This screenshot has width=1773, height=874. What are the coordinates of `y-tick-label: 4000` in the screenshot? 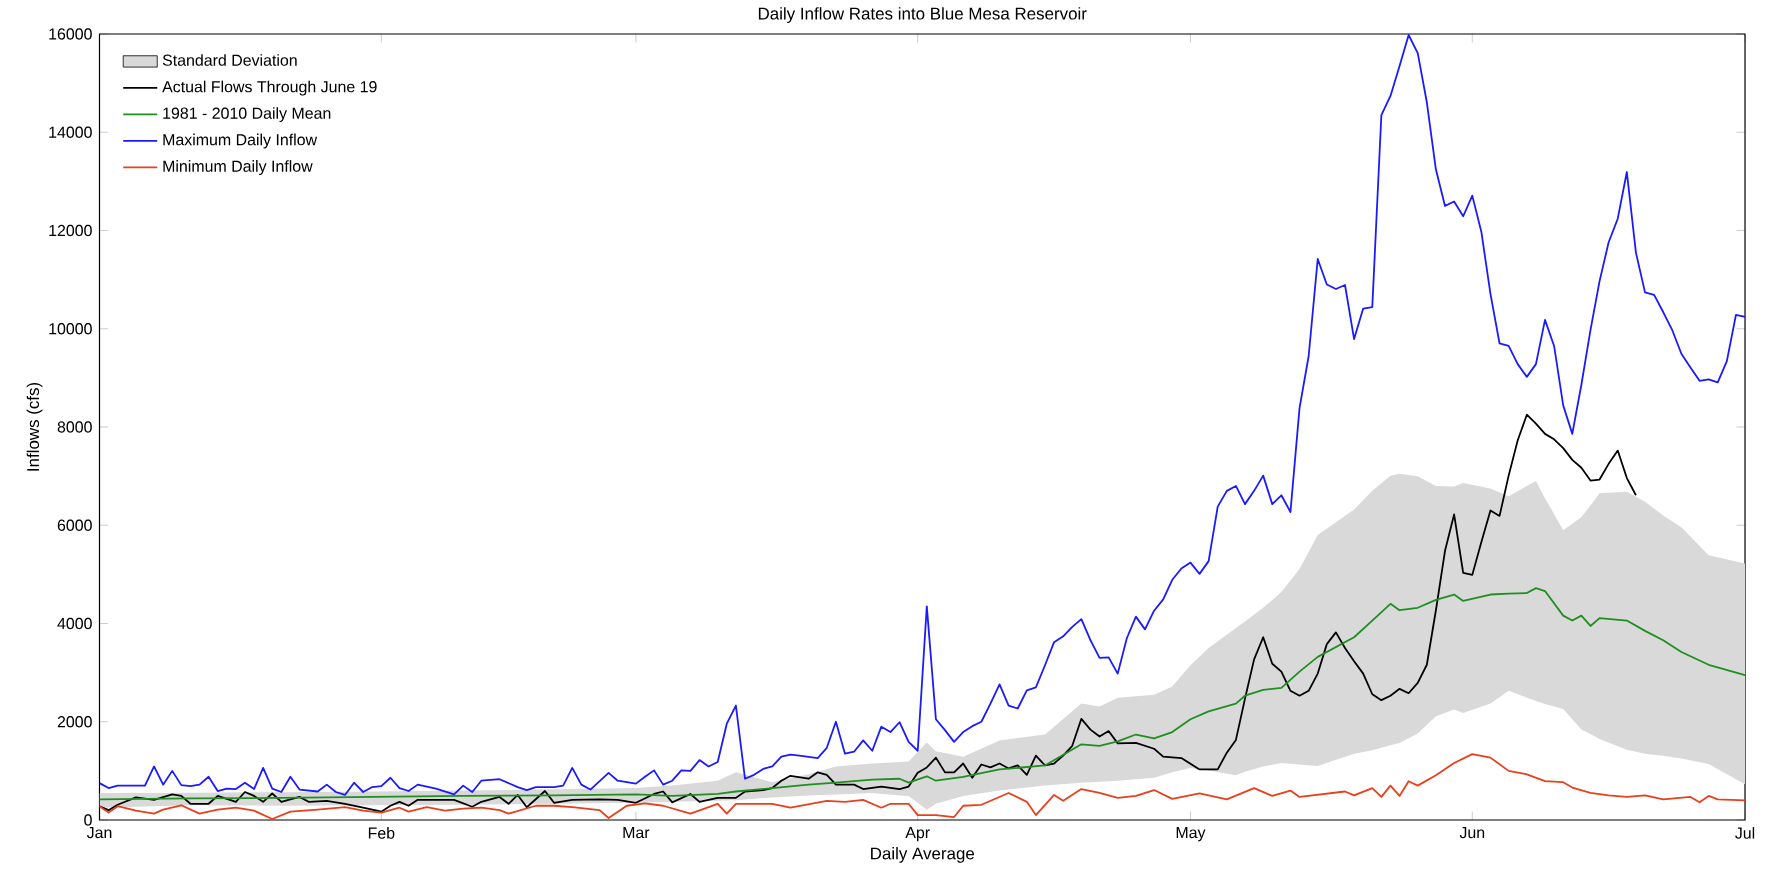 It's located at (74, 623).